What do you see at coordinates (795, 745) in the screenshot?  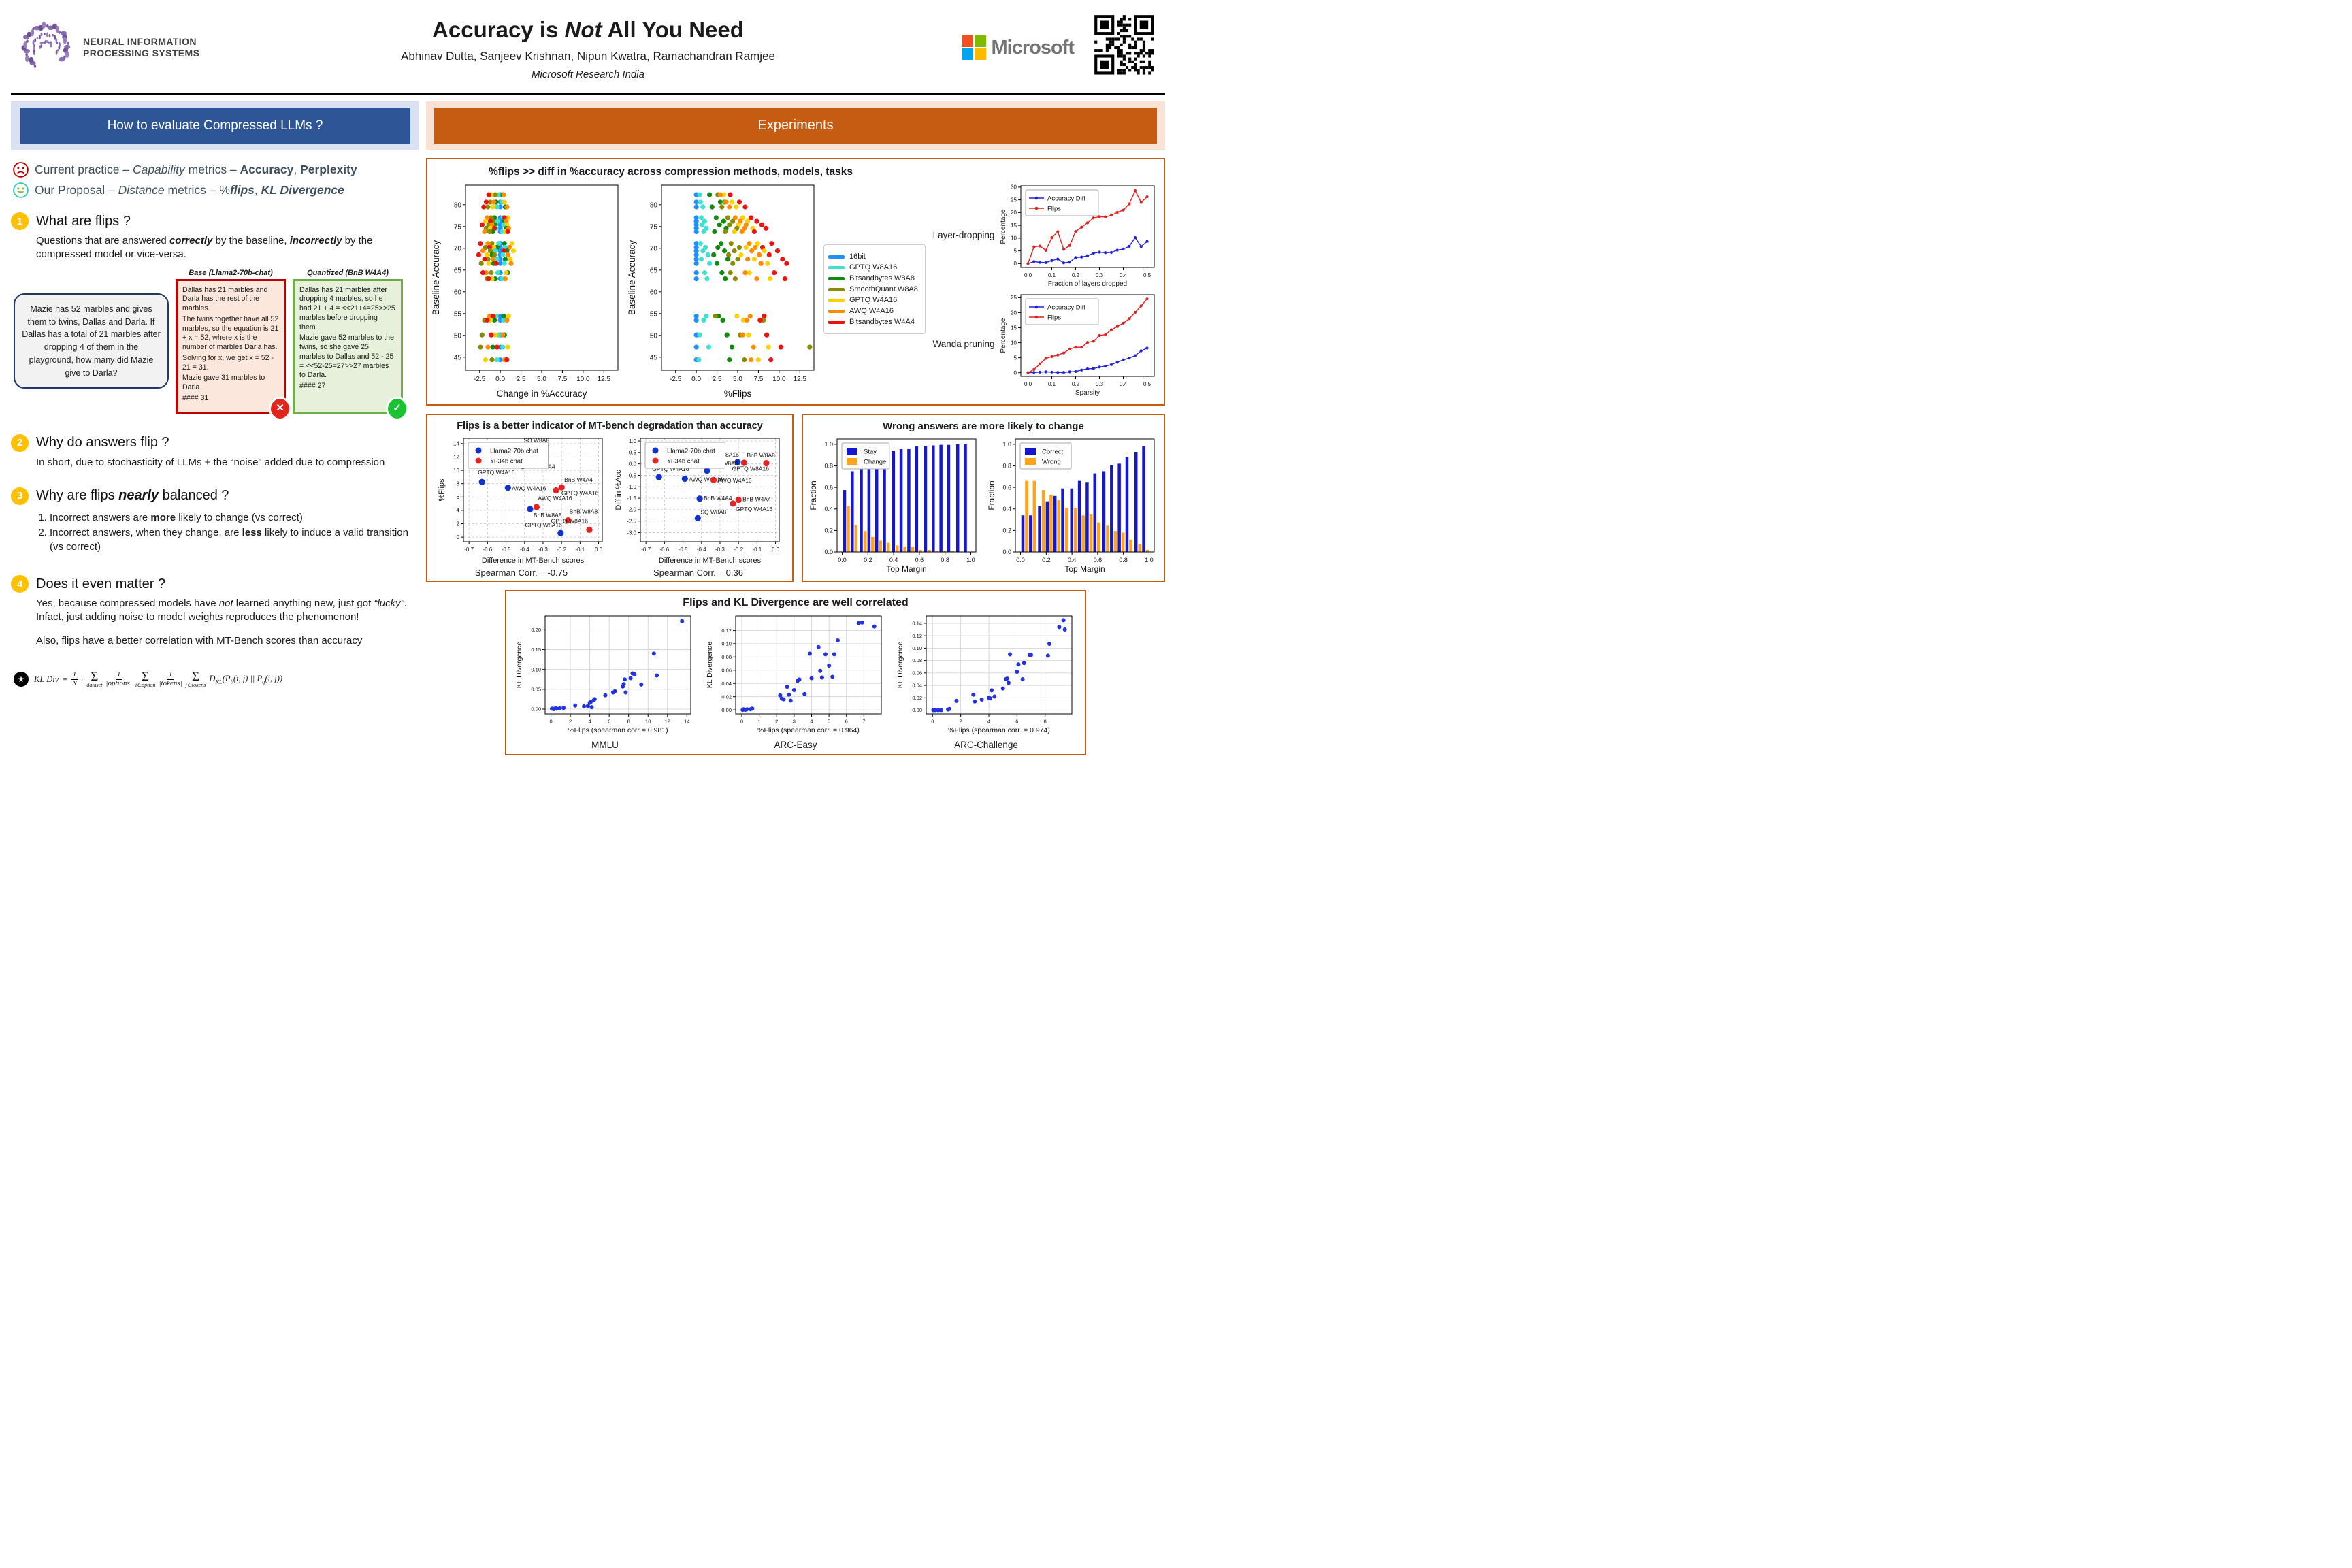 I see `kl-arceasy-caption: ARC-Easy` at bounding box center [795, 745].